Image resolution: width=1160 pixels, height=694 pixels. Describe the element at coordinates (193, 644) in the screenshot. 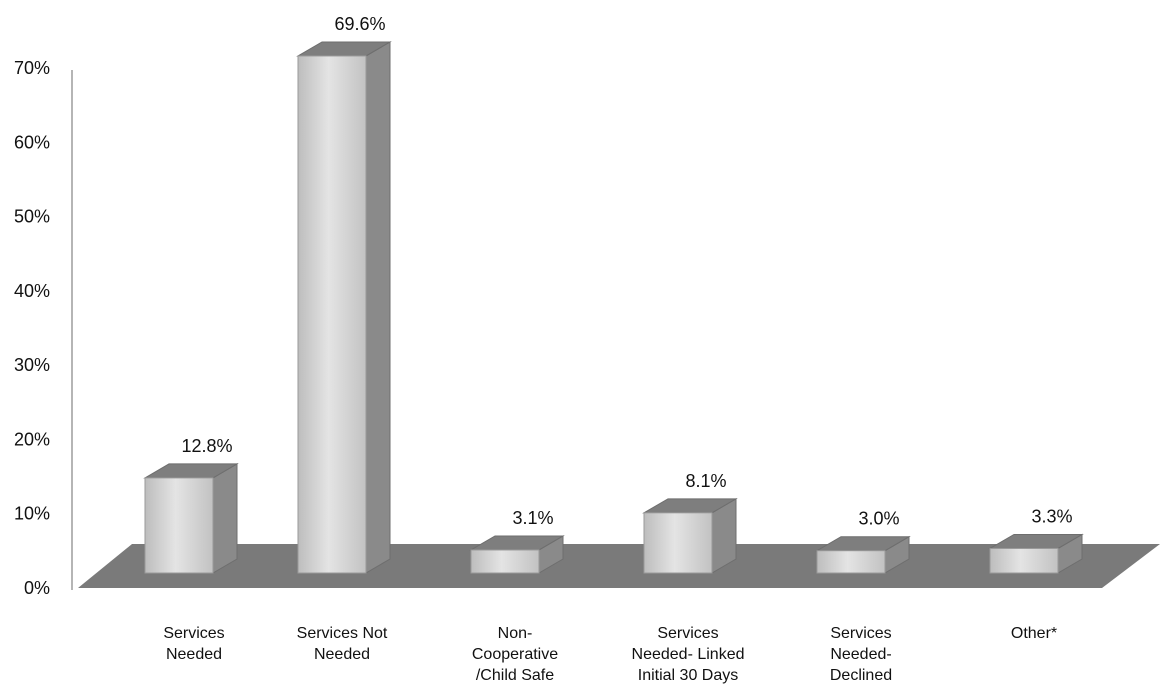

I see `x-category-label: Services Needed` at that location.